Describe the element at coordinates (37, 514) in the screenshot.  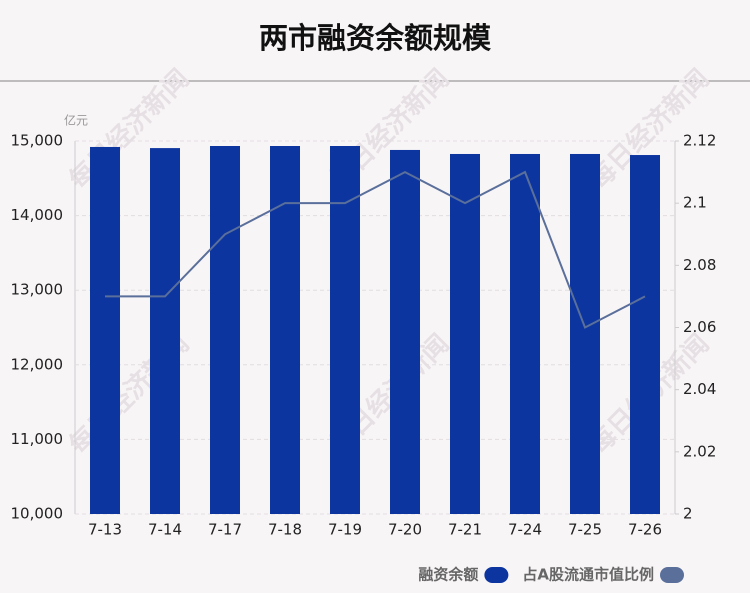
I see `y-tick-label: 10,000` at that location.